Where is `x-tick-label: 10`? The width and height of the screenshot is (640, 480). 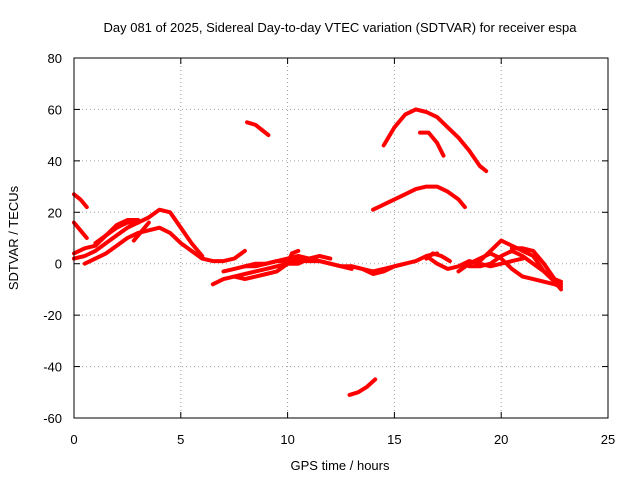 x-tick-label: 10 is located at coordinates (287, 439).